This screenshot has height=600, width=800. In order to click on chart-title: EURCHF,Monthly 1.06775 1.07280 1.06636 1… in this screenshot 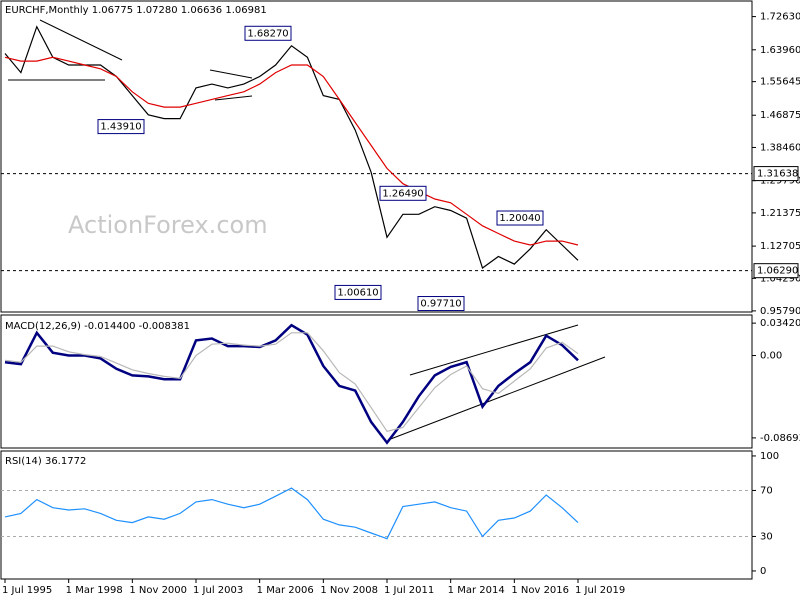, I will do `click(136, 10)`.